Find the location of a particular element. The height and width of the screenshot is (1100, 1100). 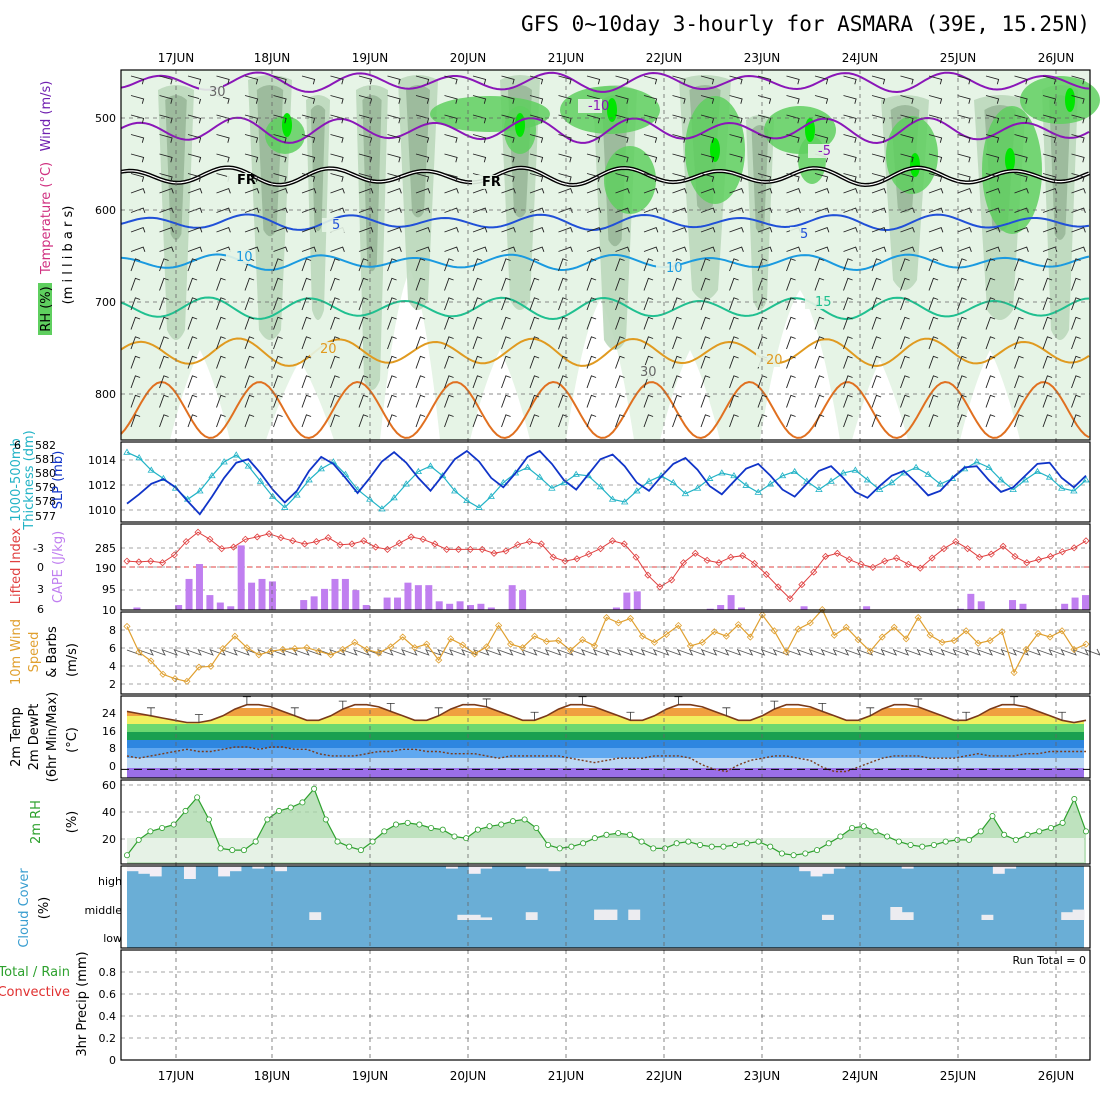

panel-label: Lifted Index is located at coordinates (16, 565).